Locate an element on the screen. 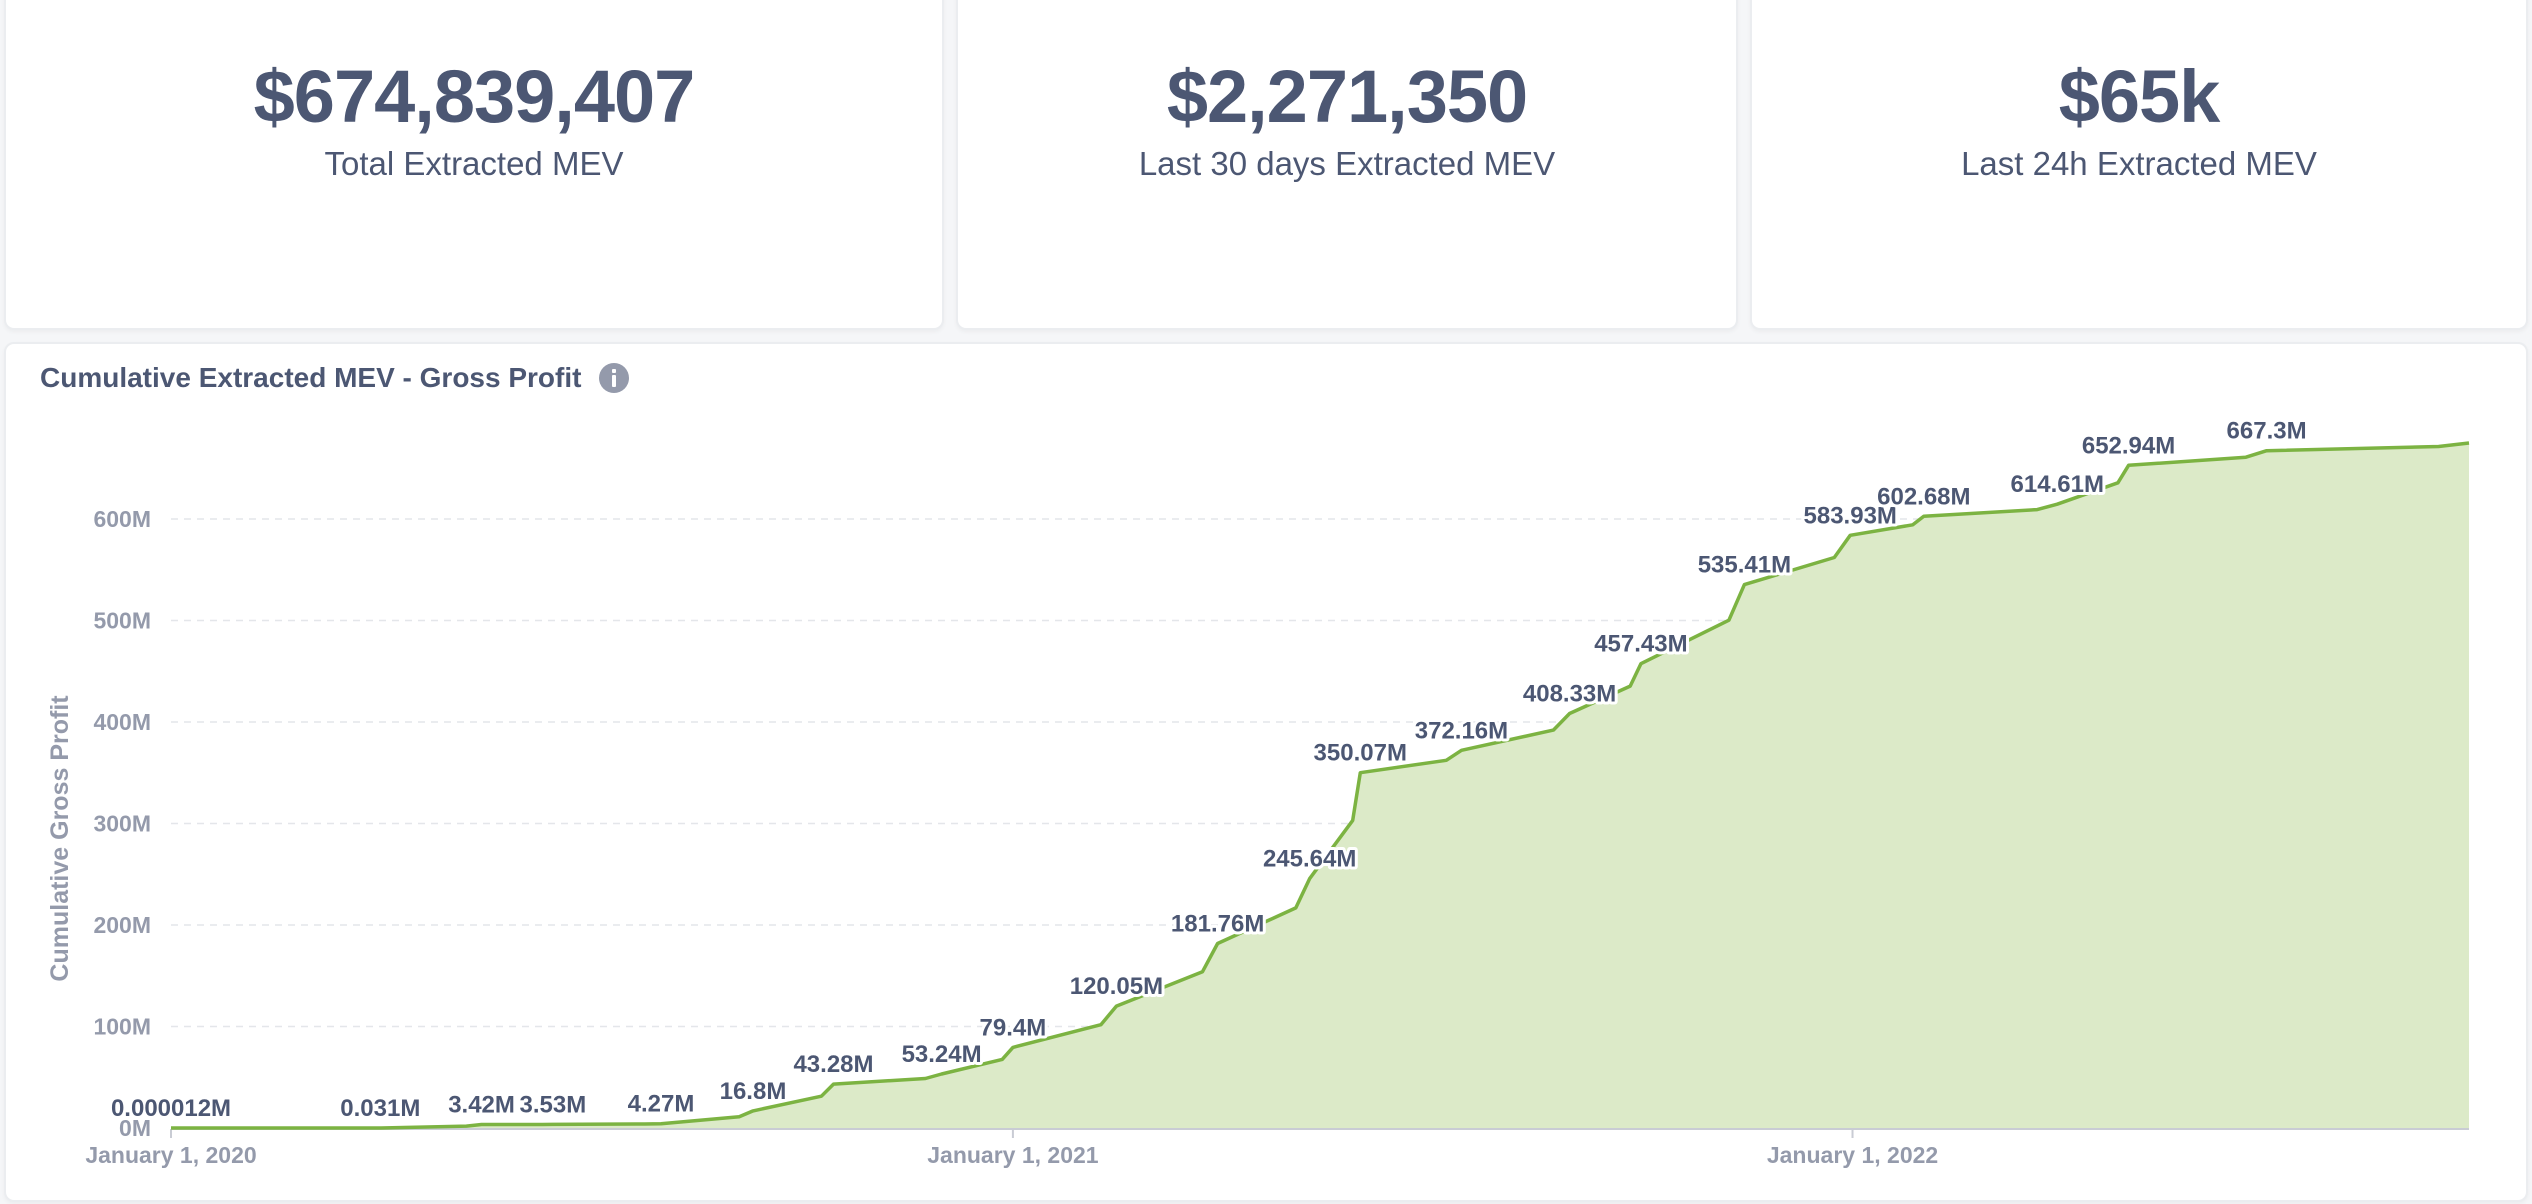 The image size is (2532, 1204). x-tick-label: January 1, 2020 is located at coordinates (170, 1155).